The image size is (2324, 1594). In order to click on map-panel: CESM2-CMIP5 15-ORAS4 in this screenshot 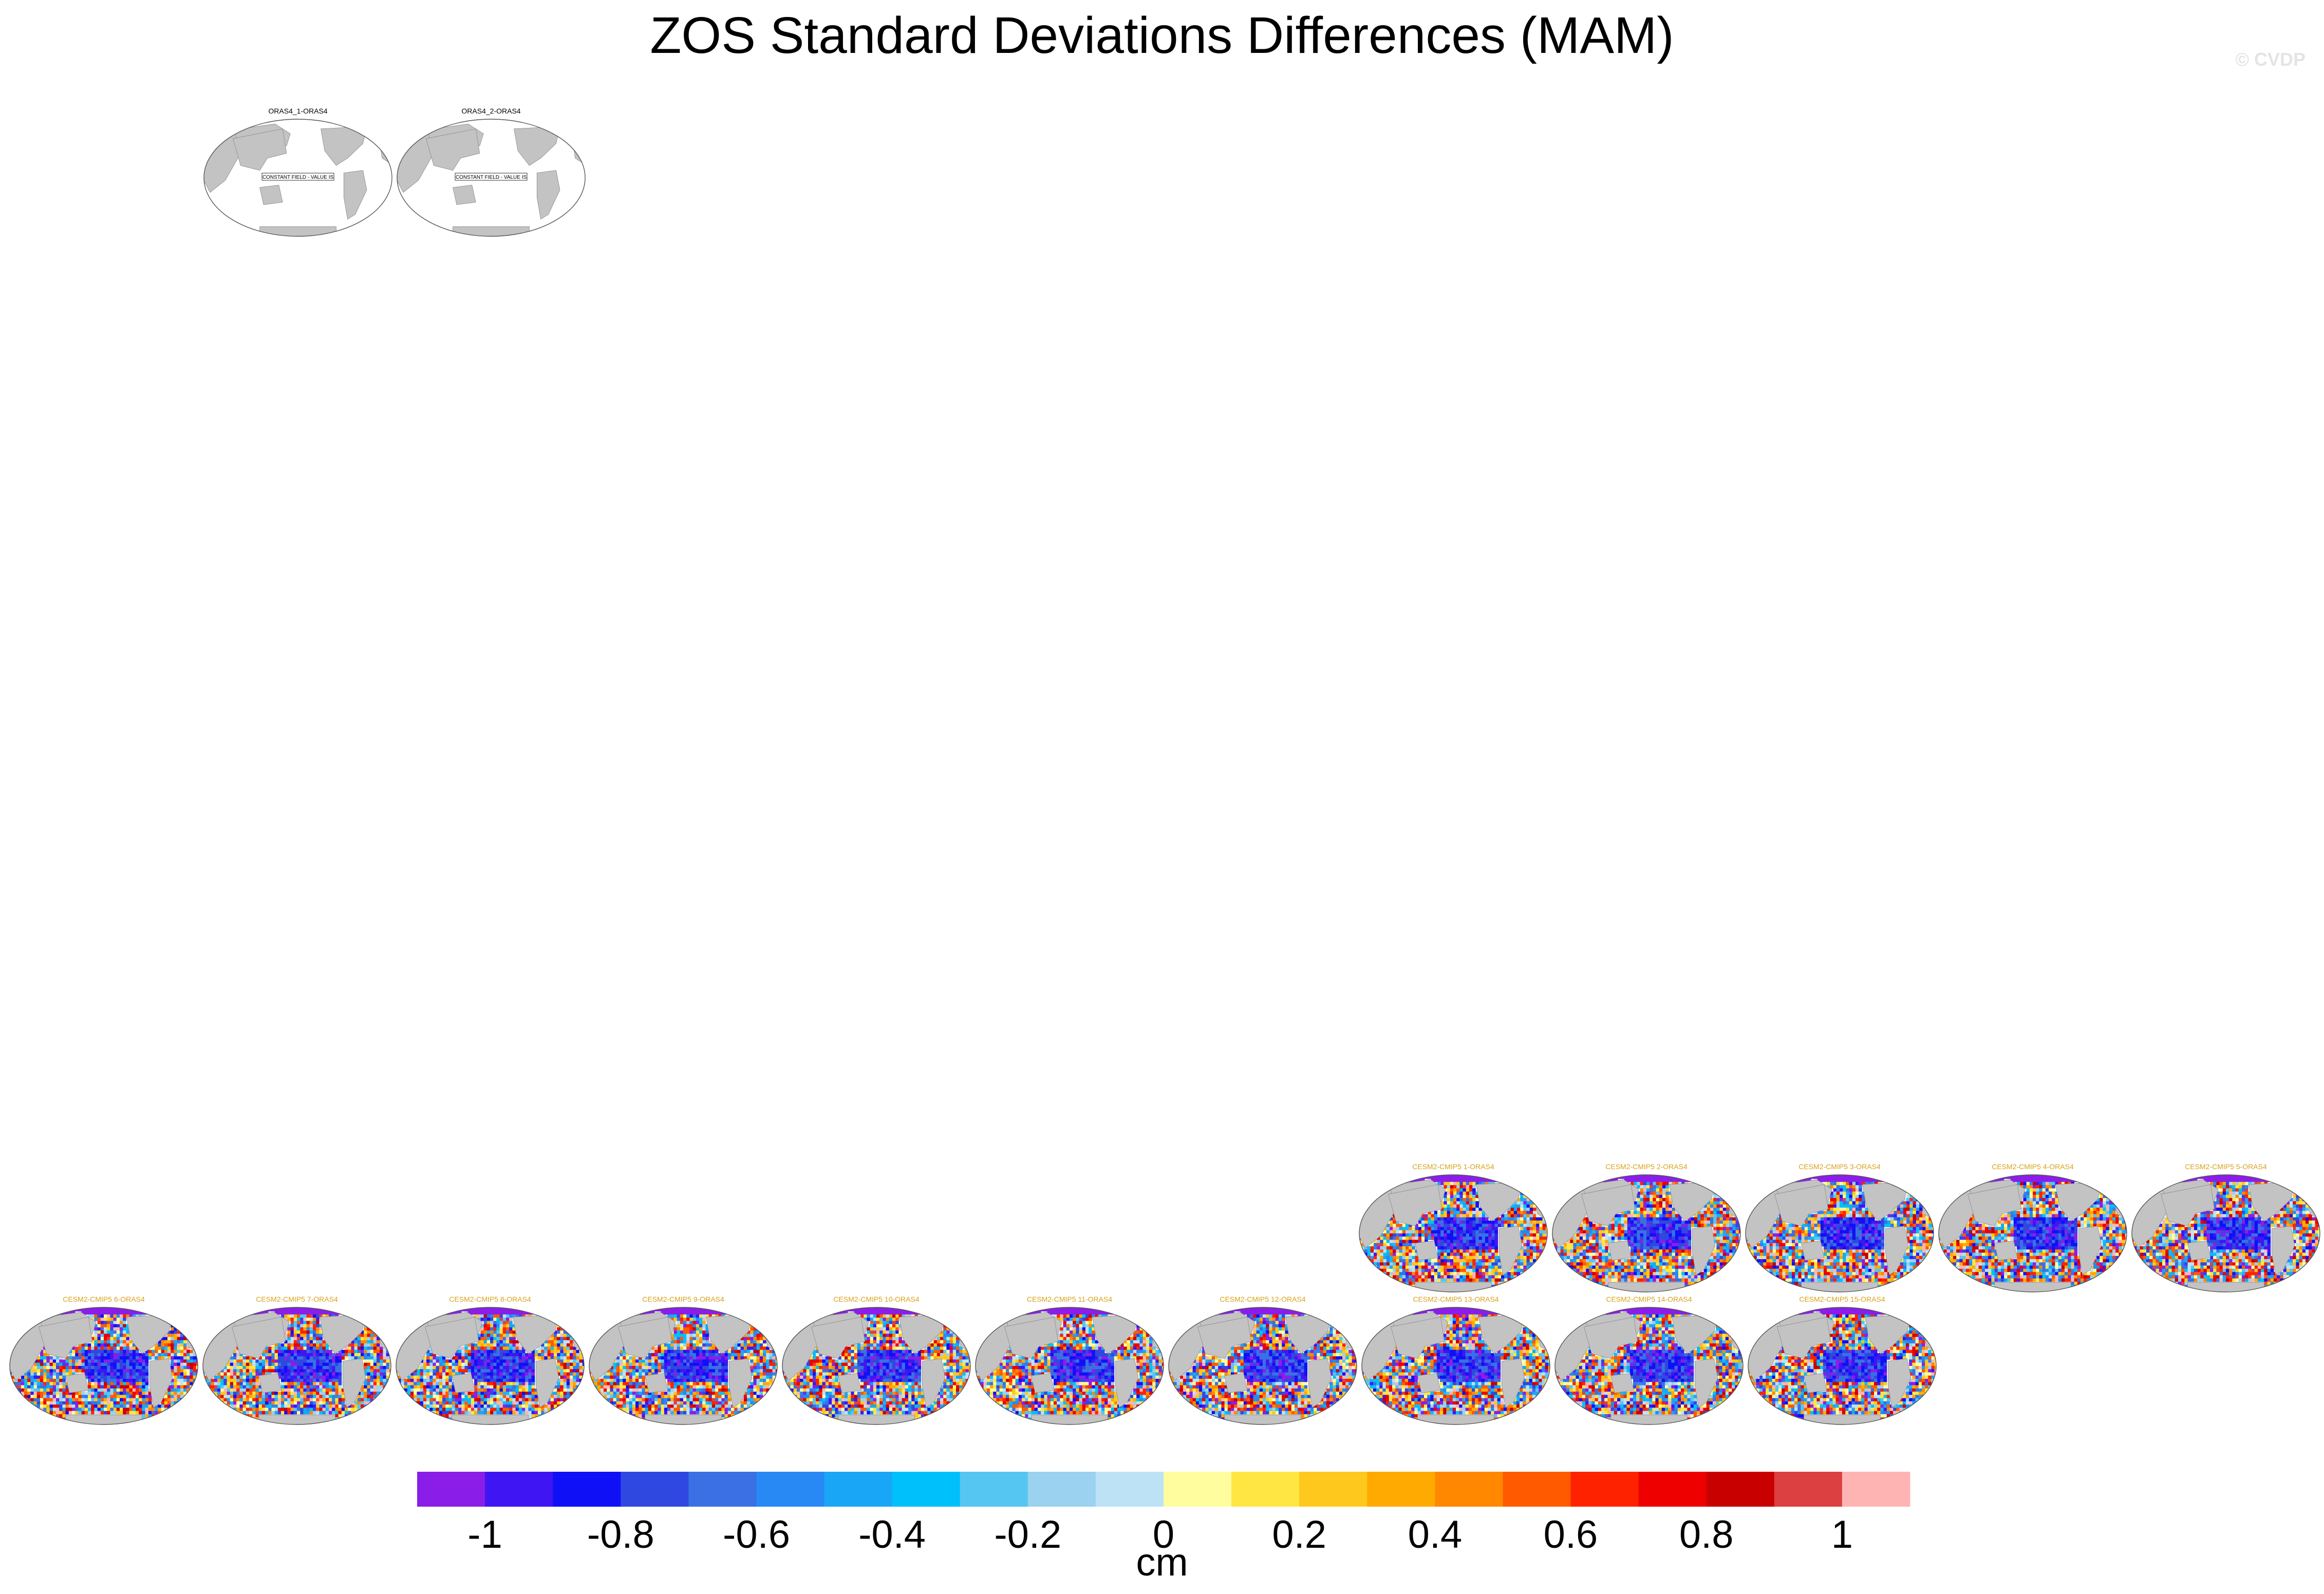, I will do `click(1842, 1360)`.